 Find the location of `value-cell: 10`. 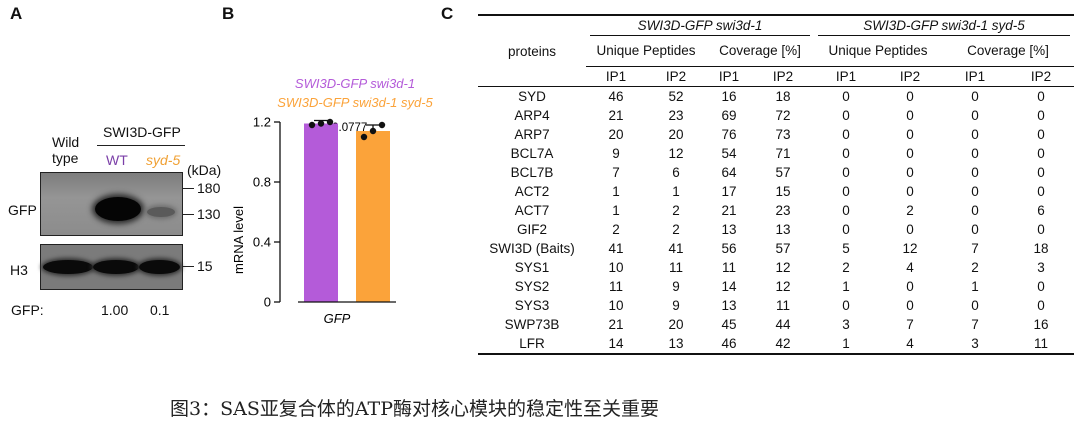

value-cell: 10 is located at coordinates (616, 305).